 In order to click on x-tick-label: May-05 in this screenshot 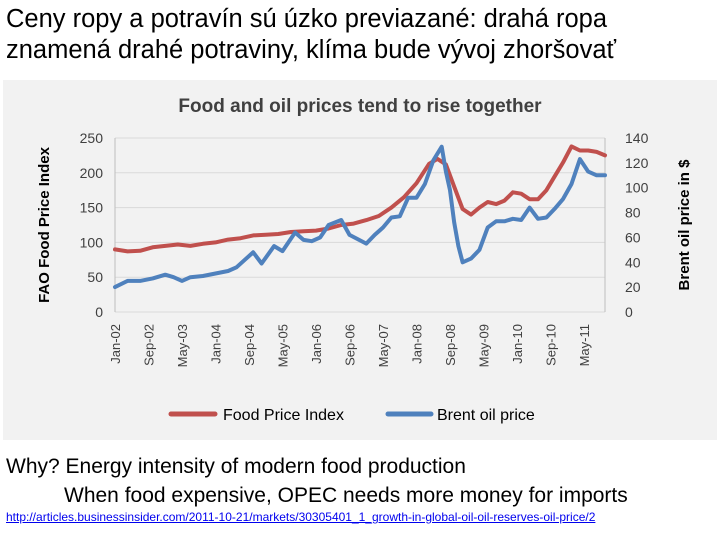, I will do `click(283, 345)`.